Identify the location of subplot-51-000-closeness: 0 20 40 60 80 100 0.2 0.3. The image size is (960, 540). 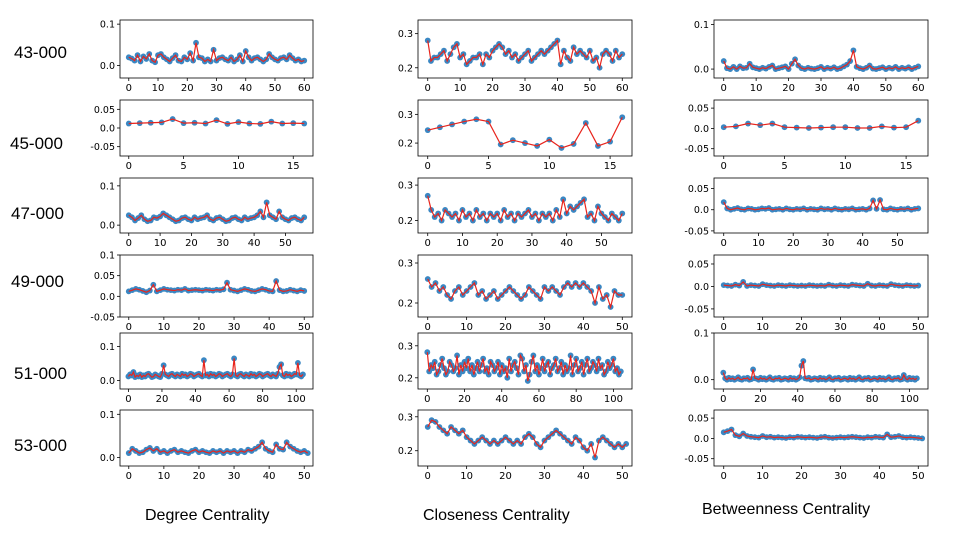
(515, 368).